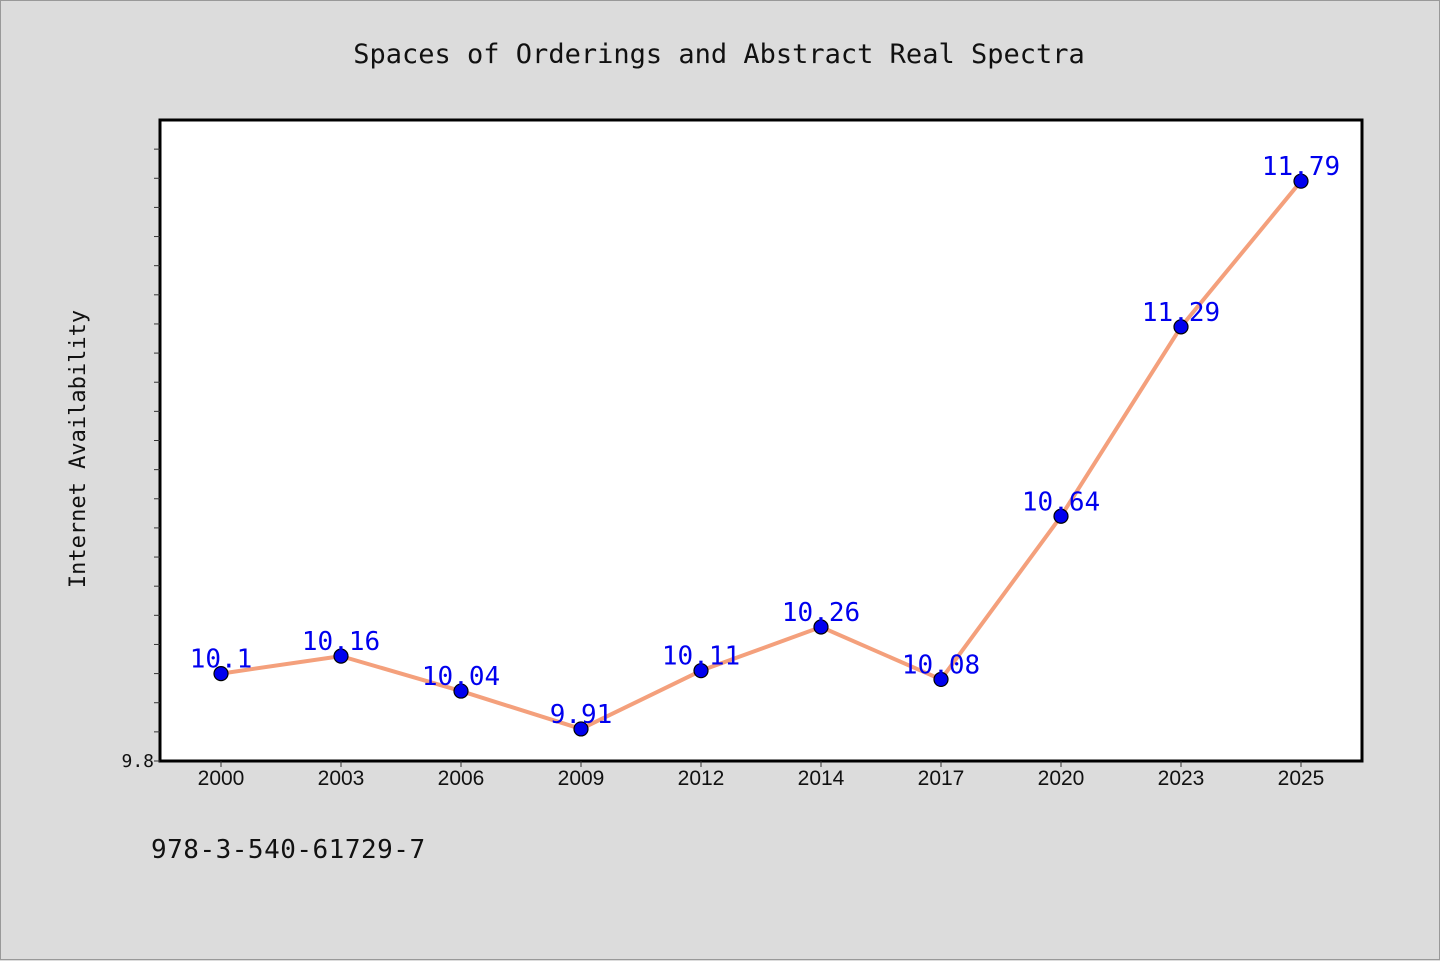 This screenshot has width=1440, height=961. What do you see at coordinates (341, 778) in the screenshot?
I see `x-tick-label: 2003` at bounding box center [341, 778].